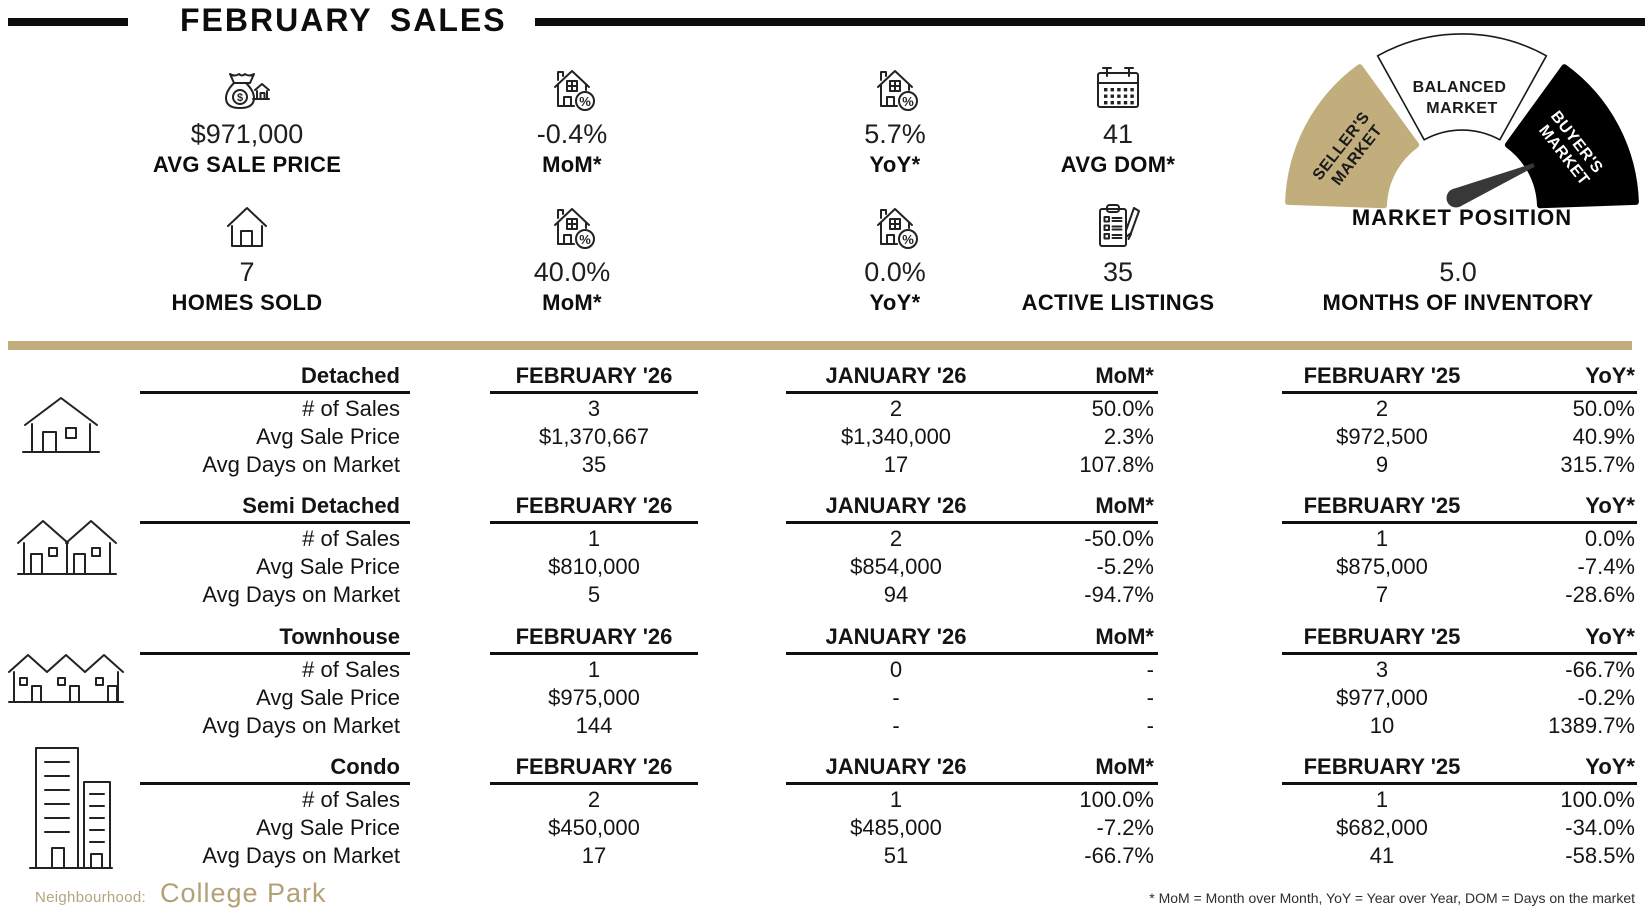 This screenshot has width=1650, height=918. I want to click on value-yoy: 0.0%, so click(1609, 538).